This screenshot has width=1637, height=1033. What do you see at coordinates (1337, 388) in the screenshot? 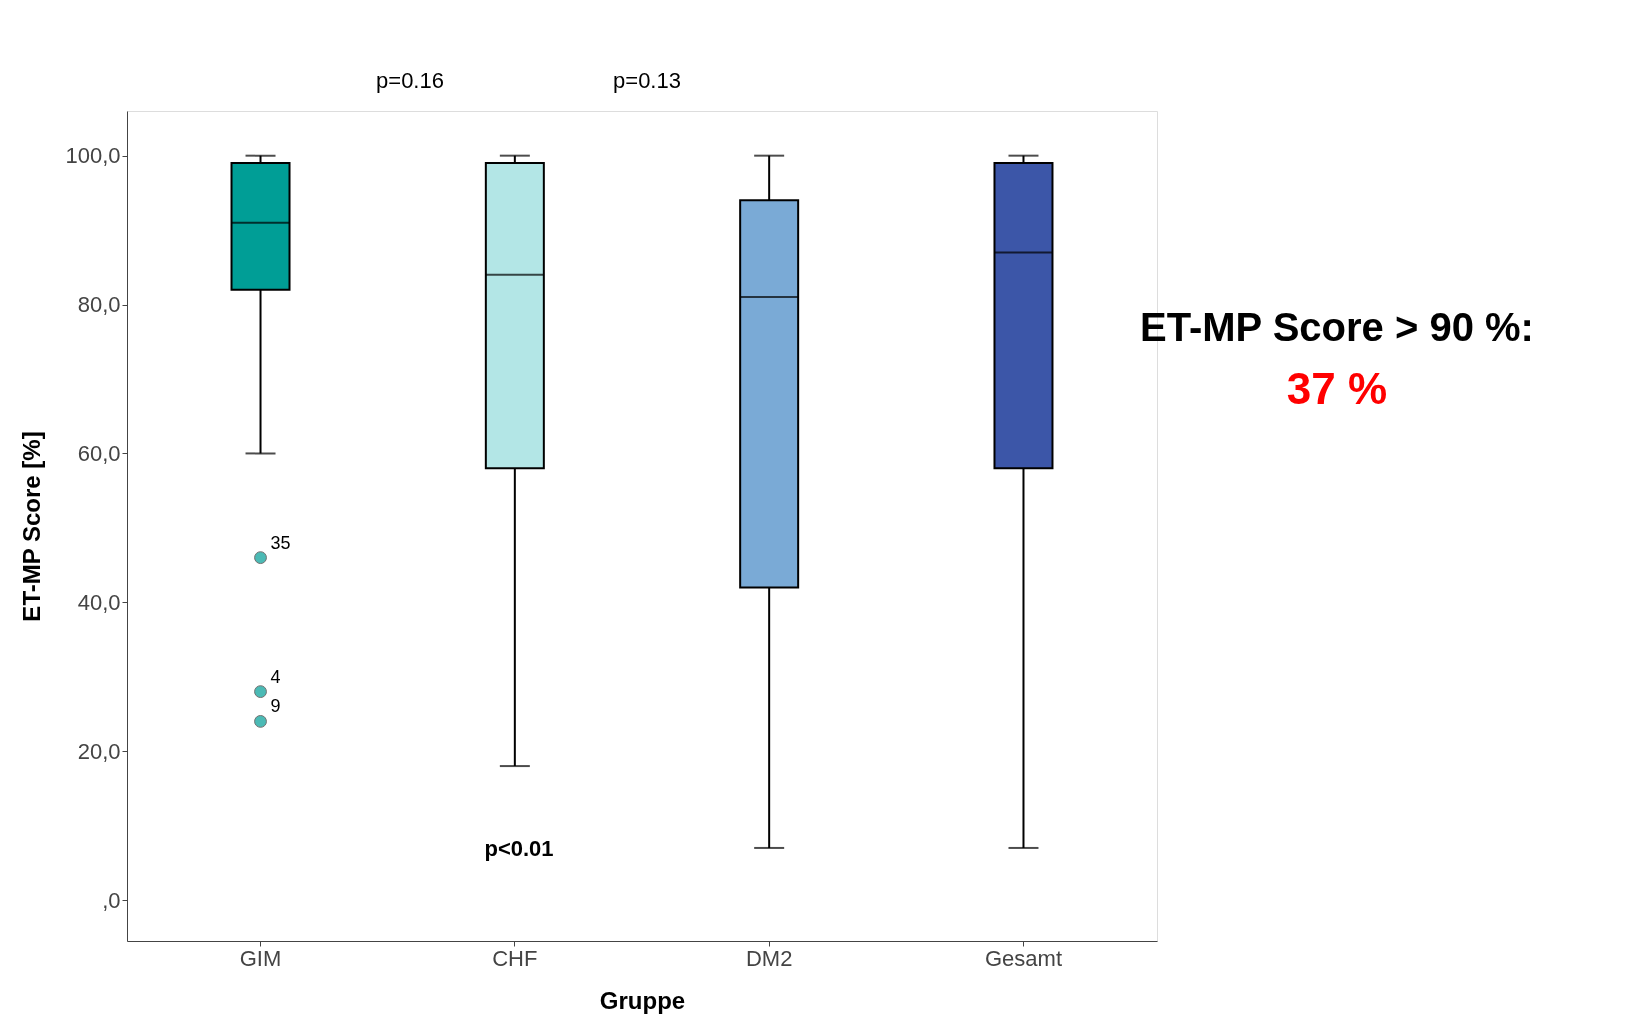
I see `text: 37 %` at bounding box center [1337, 388].